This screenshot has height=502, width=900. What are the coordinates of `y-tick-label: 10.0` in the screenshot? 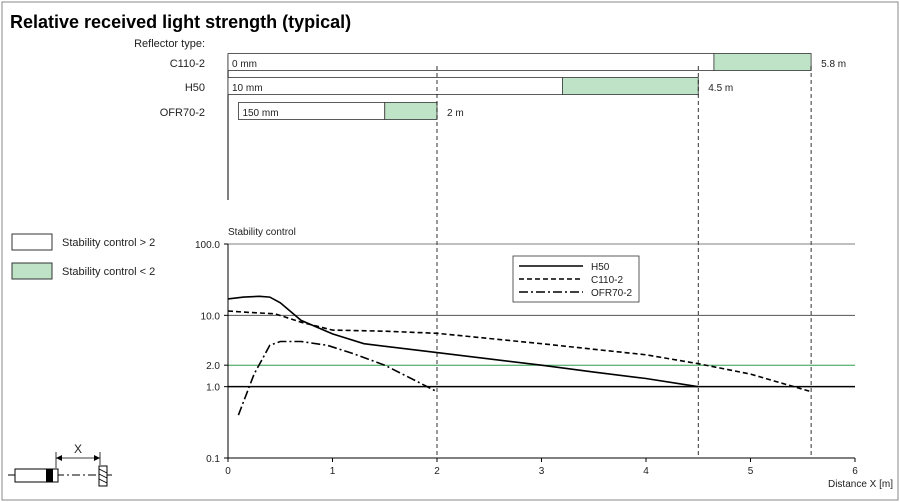 It's located at (211, 316).